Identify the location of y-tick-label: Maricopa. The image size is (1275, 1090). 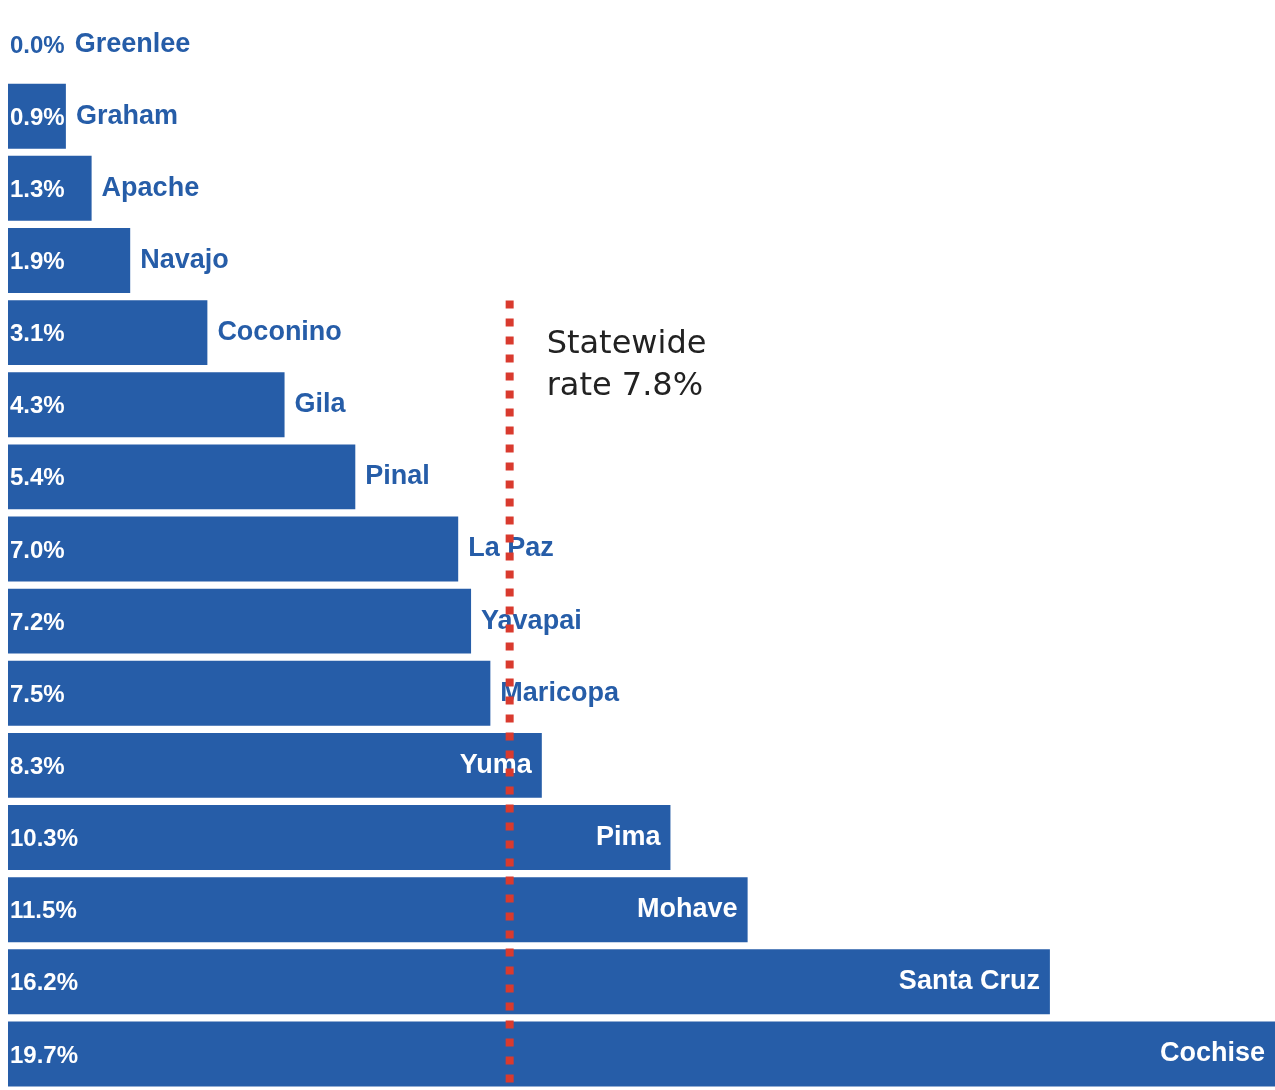
(560, 691).